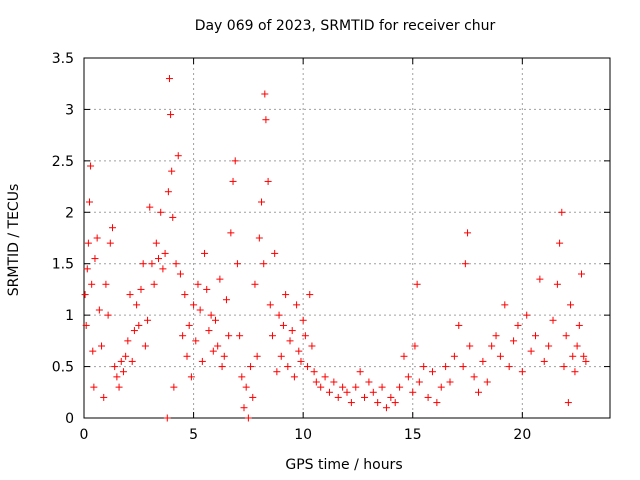 The height and width of the screenshot is (480, 640). Describe the element at coordinates (63, 162) in the screenshot. I see `y-tick-label: 2.5` at that location.